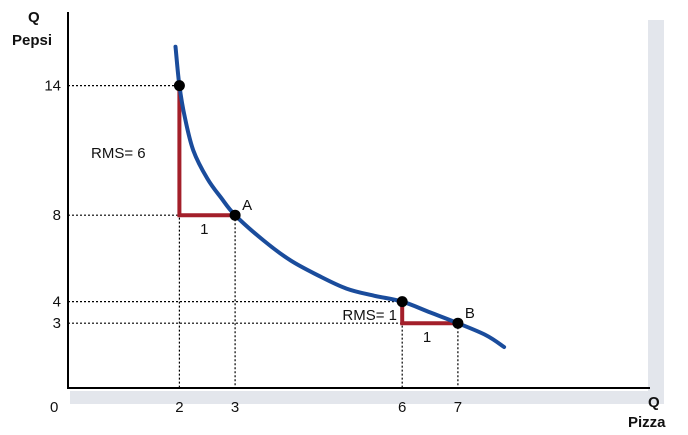  I want to click on run-label-0: 1, so click(204, 229).